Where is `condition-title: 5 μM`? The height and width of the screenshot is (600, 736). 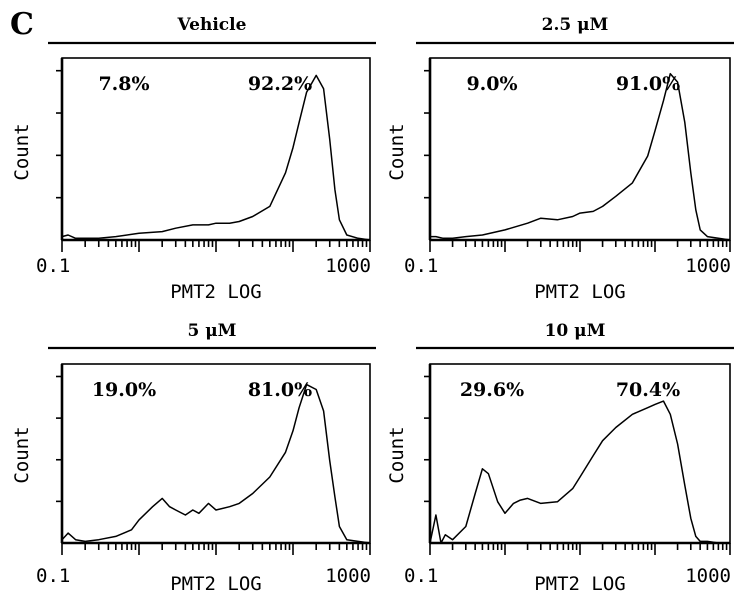
condition-title: 5 μM is located at coordinates (211, 331).